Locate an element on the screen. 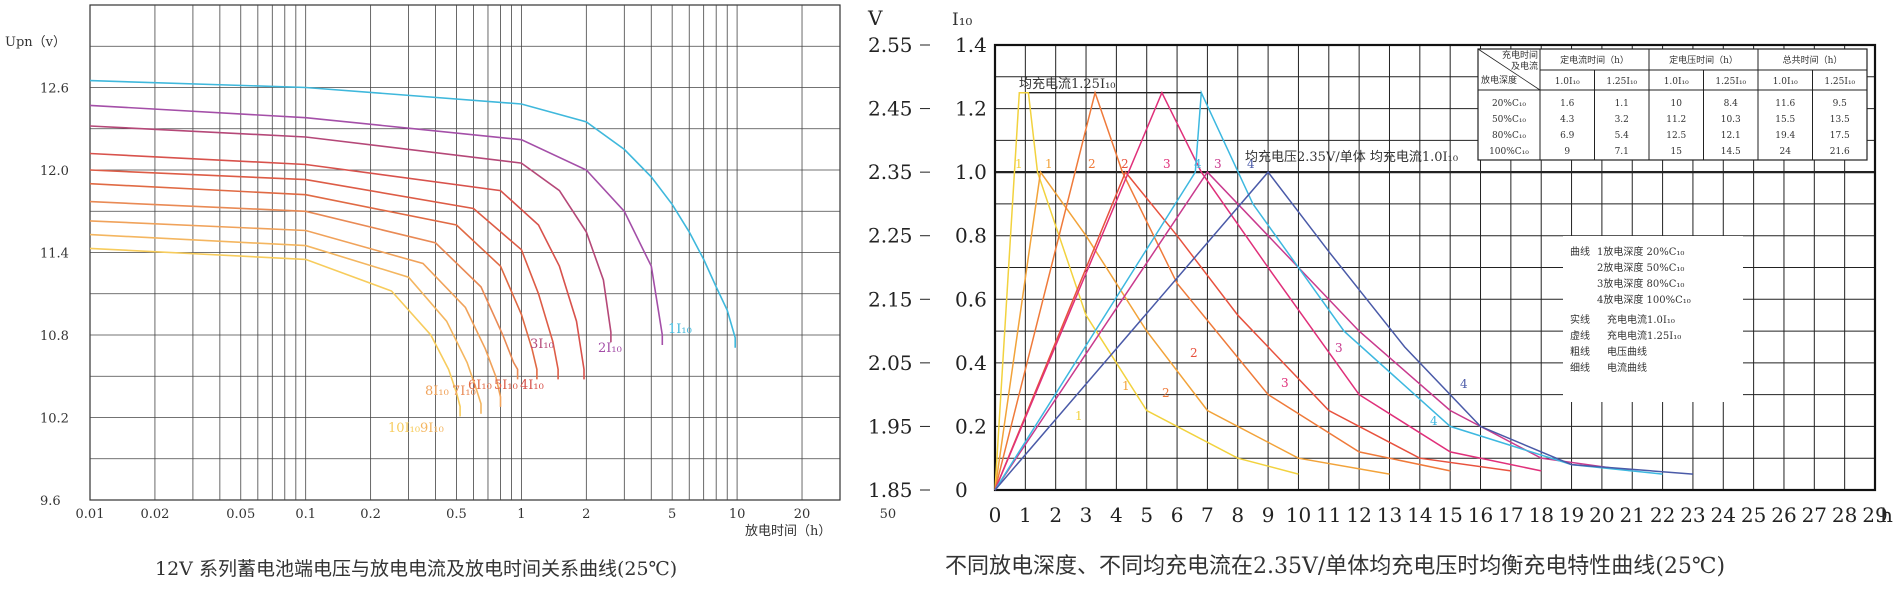 The width and height of the screenshot is (1902, 590). table-cell: 12.1 is located at coordinates (1731, 136).